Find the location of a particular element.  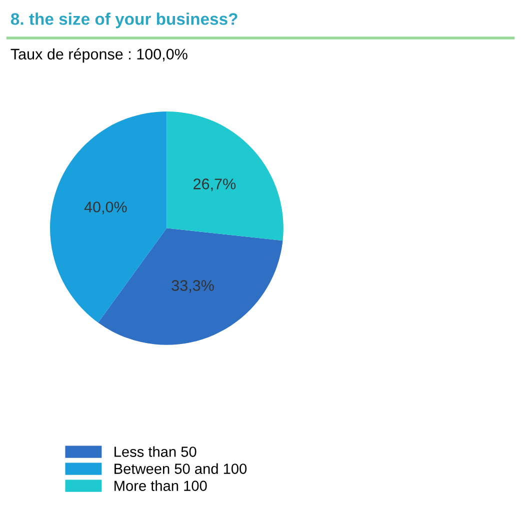

data-label: 40,0% is located at coordinates (105, 208).